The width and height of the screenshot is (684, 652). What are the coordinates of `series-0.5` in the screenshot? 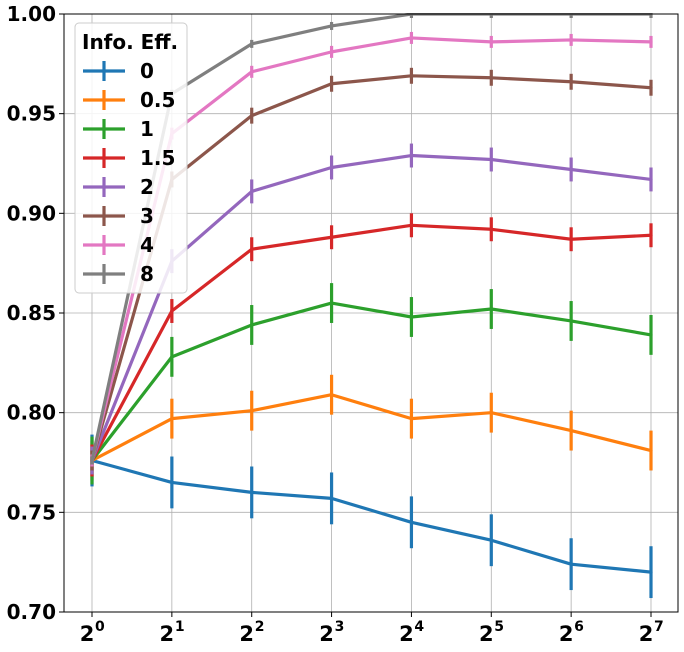 It's located at (371, 427).